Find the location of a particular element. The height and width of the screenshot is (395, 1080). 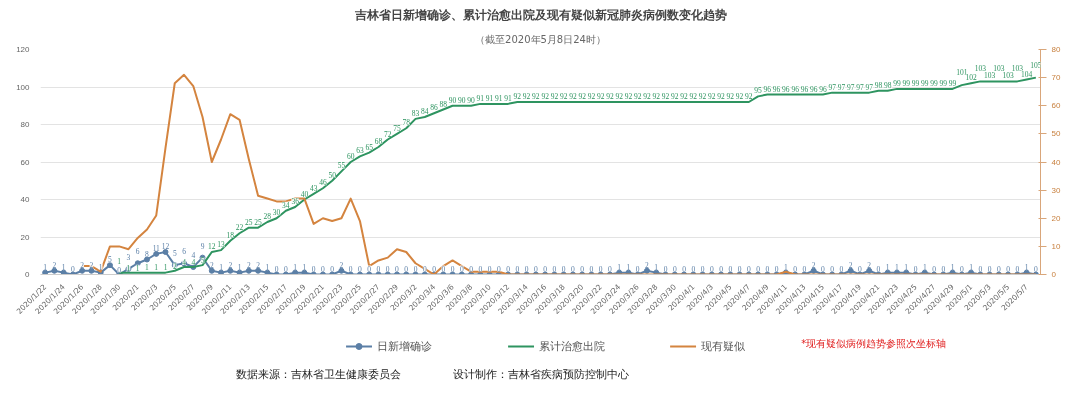

y2-tick-label: 30 is located at coordinates (1056, 190).